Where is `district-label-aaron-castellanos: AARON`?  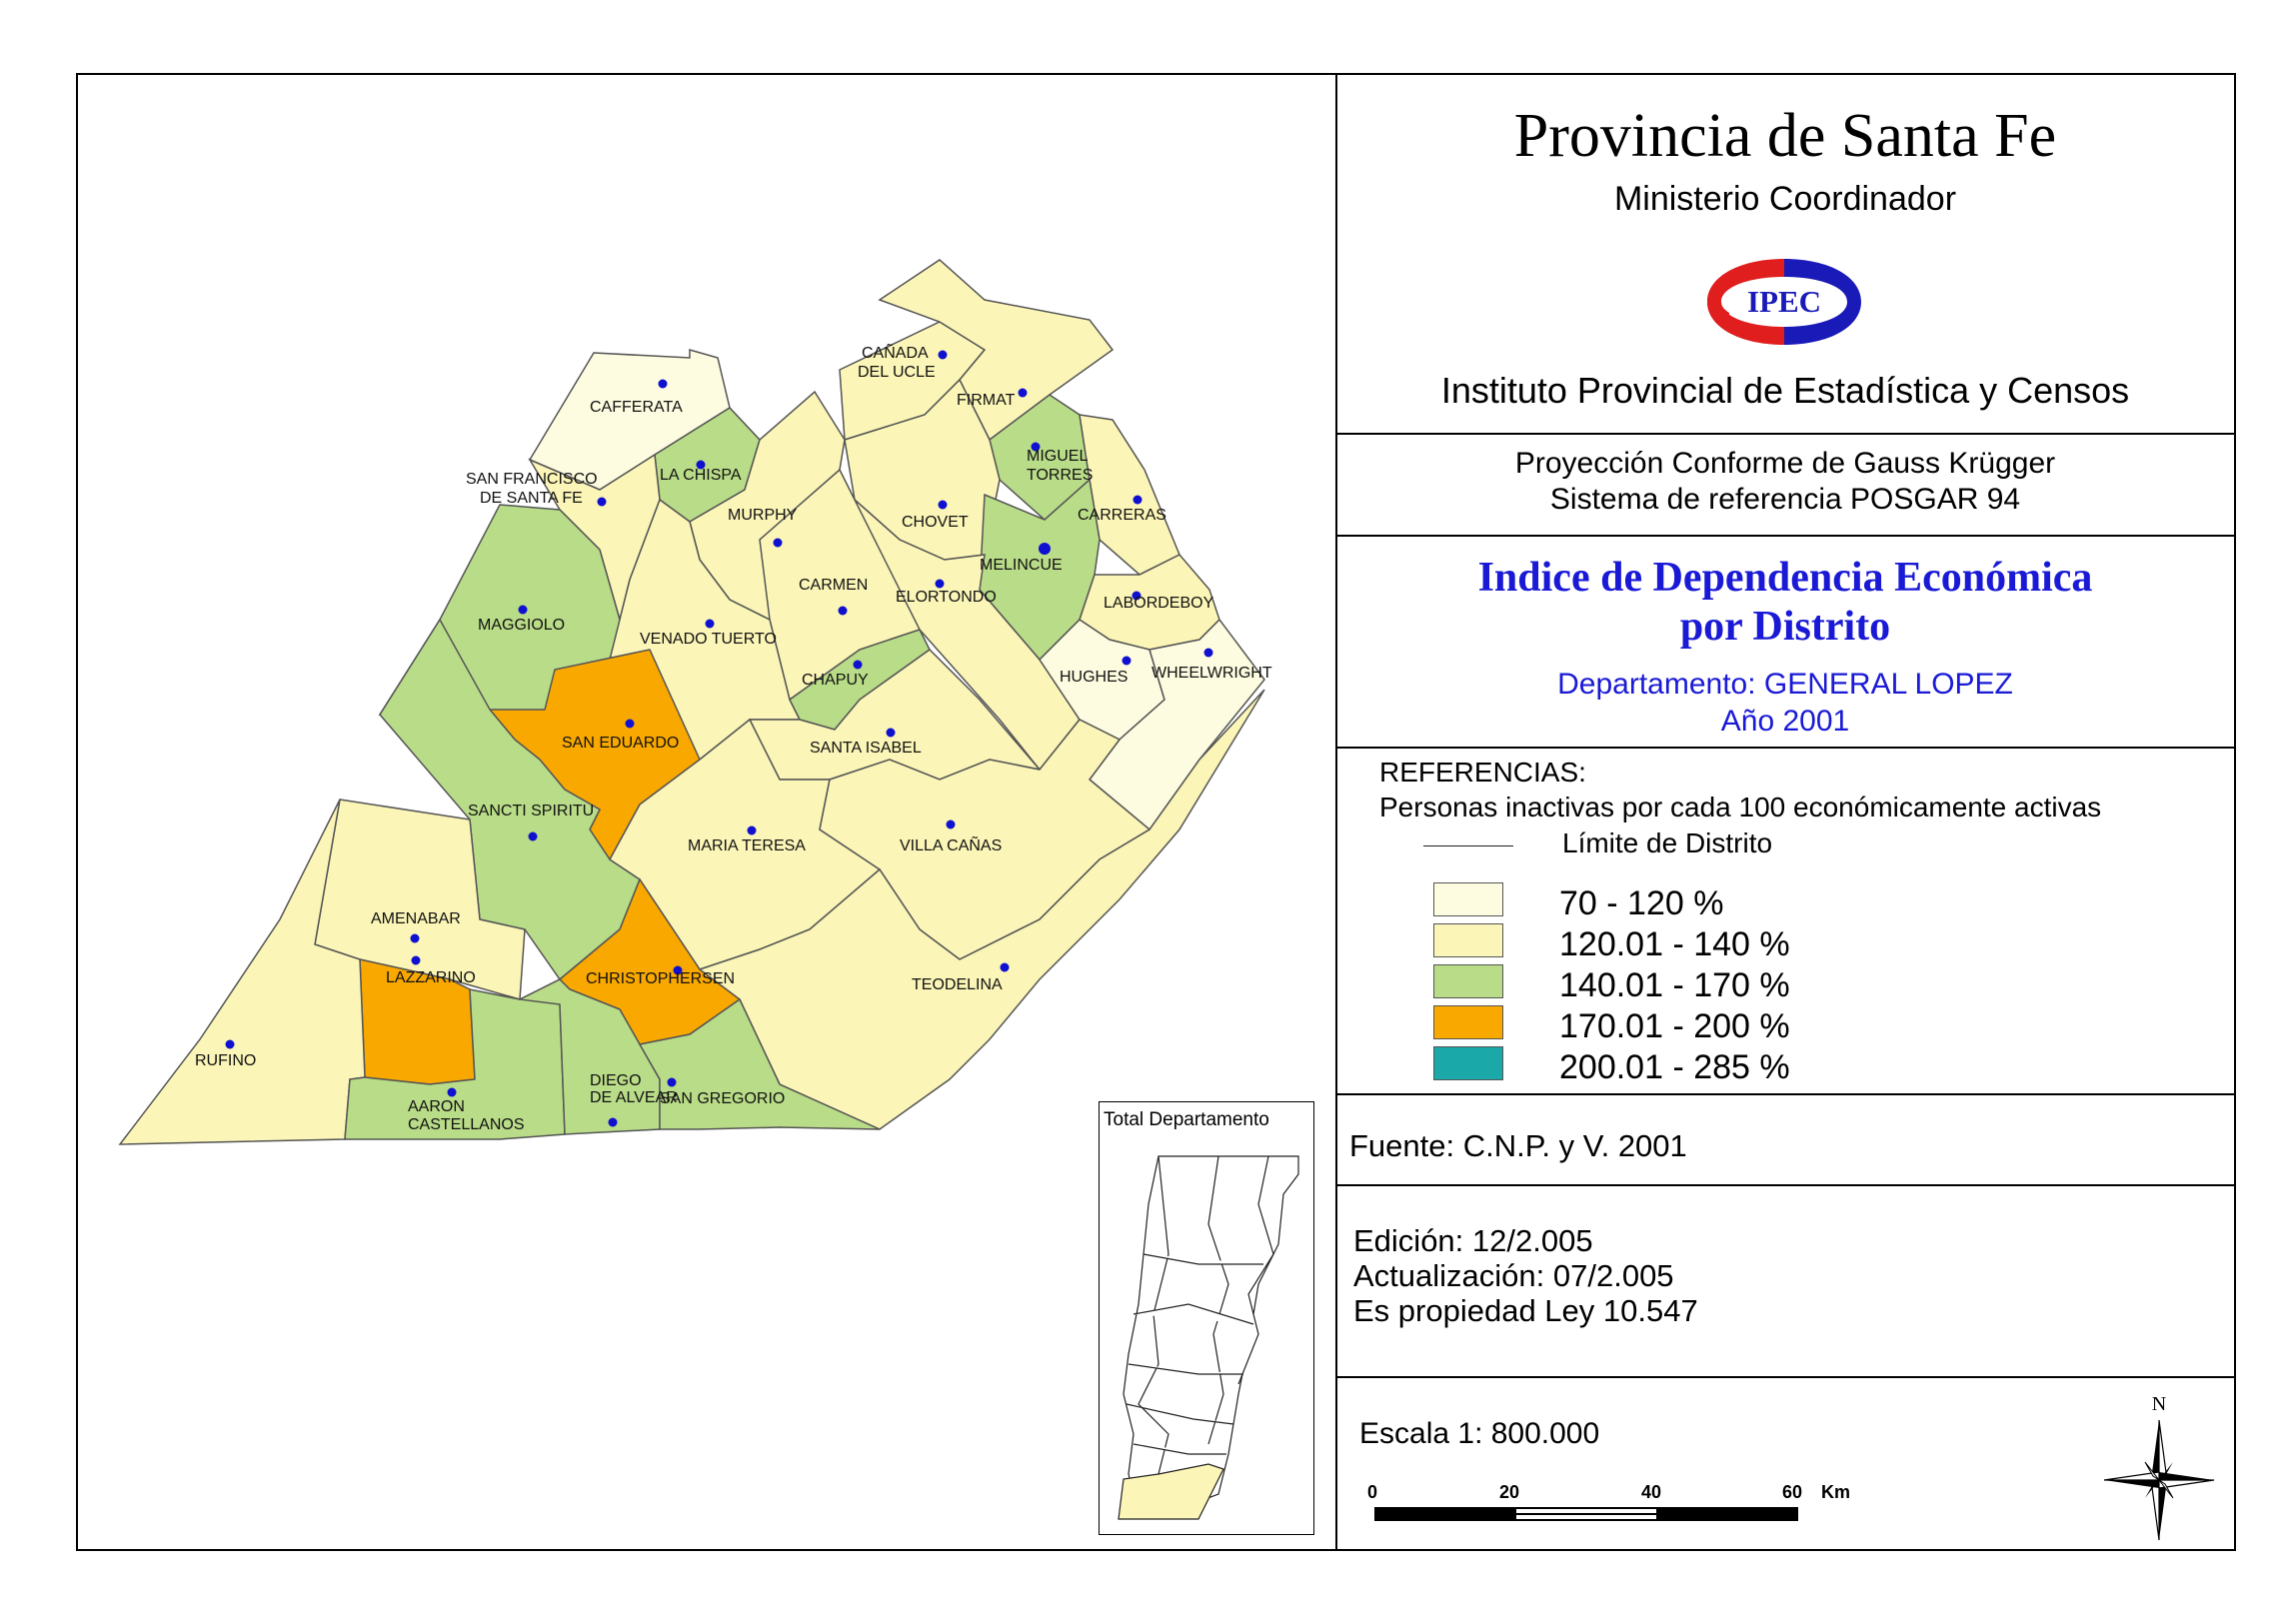
district-label-aaron-castellanos: AARON is located at coordinates (437, 1106).